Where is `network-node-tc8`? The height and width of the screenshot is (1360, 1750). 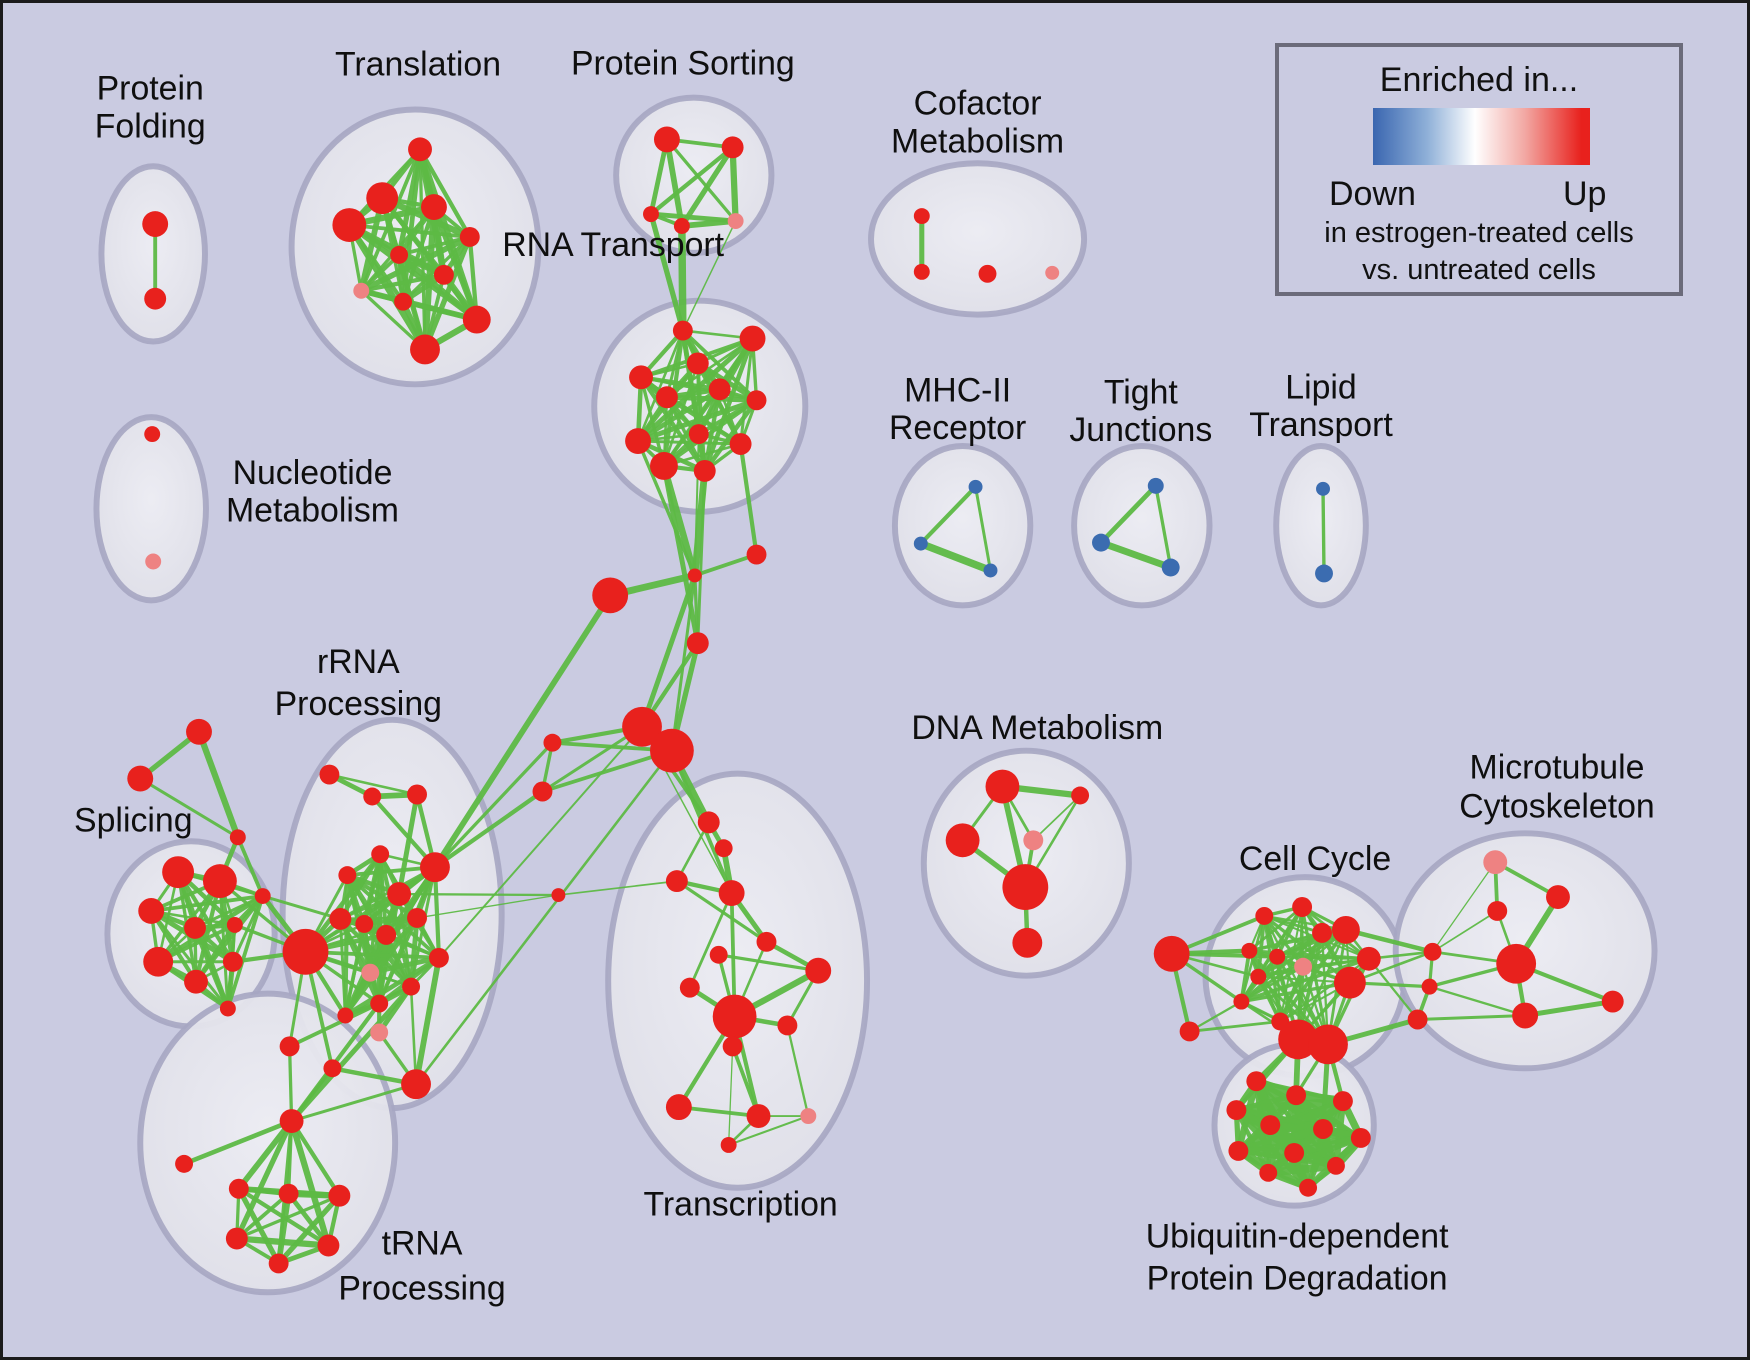 network-node-tc8 is located at coordinates (689, 987).